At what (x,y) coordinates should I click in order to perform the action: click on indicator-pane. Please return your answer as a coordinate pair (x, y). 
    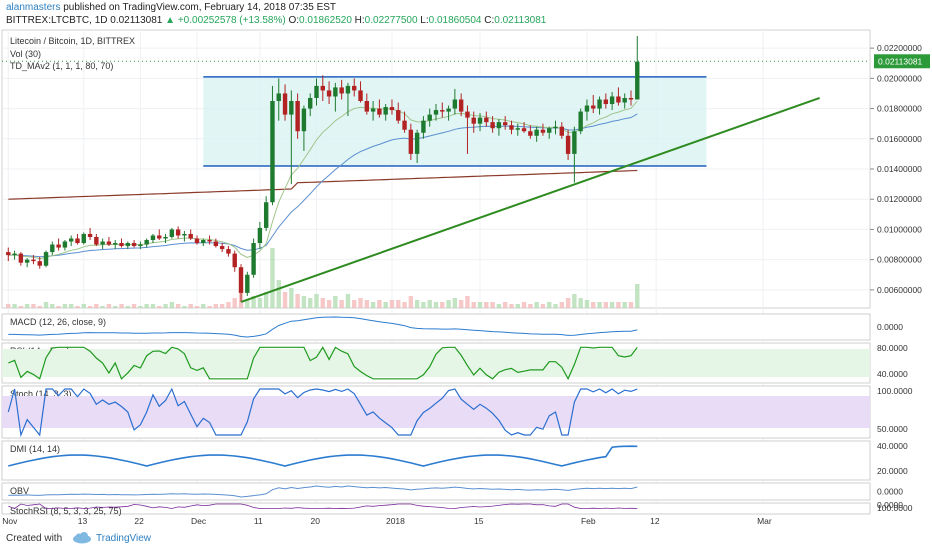
    Looking at the image, I should click on (436, 327).